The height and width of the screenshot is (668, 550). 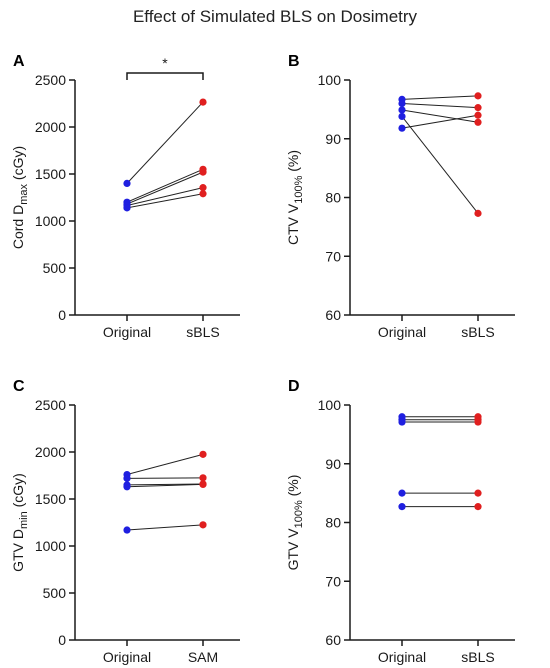 I want to click on significance-bracket, so click(x=165, y=76).